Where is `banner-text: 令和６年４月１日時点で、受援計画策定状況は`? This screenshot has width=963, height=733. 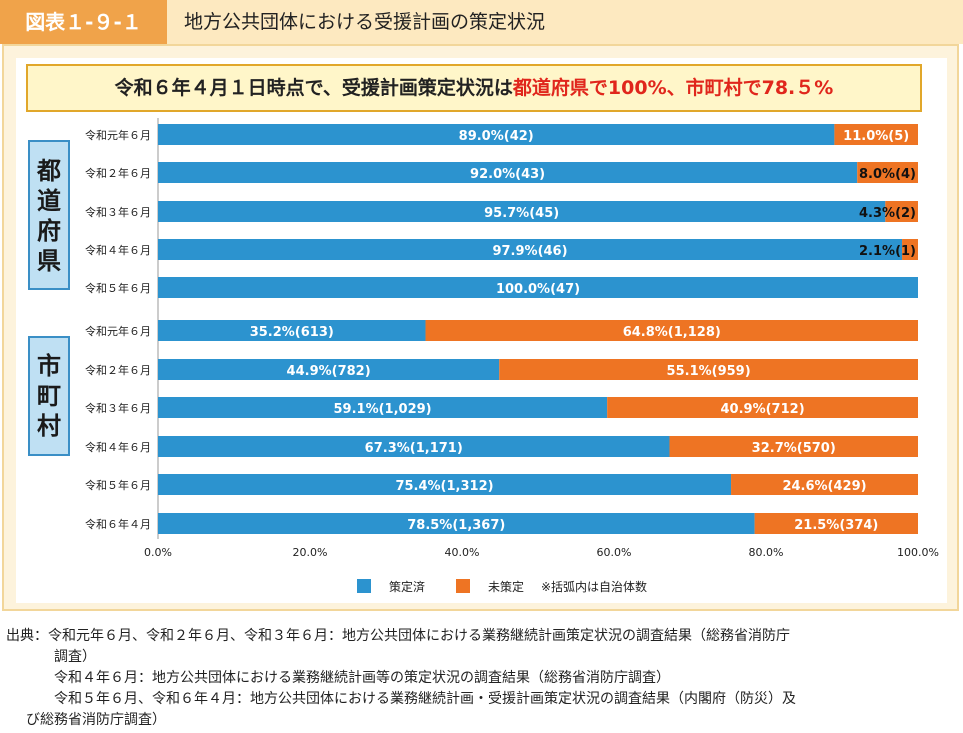 banner-text: 令和６年４月１日時点で、受援計画策定状況は is located at coordinates (313, 88).